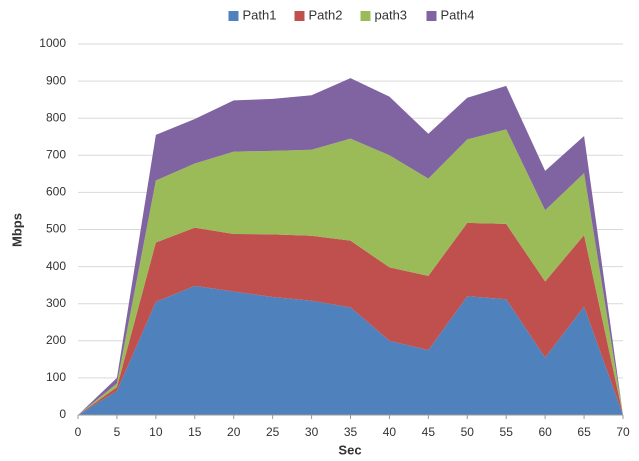 This screenshot has width=639, height=461. Describe the element at coordinates (545, 432) in the screenshot. I see `x-tick-label: 60` at that location.